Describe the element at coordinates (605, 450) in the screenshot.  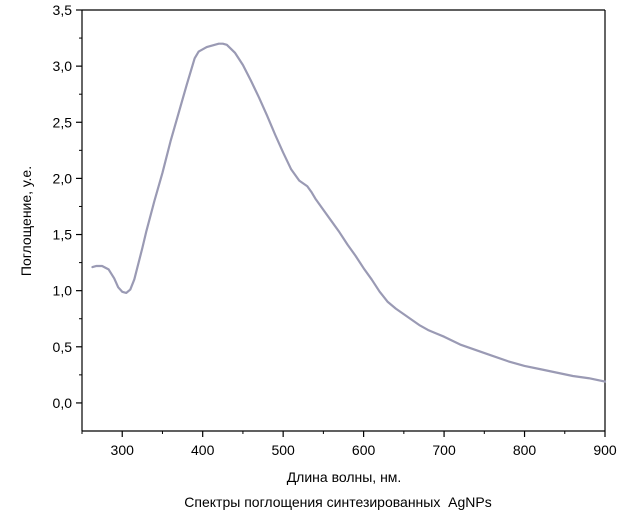
I see `x-tick-label: 900` at that location.